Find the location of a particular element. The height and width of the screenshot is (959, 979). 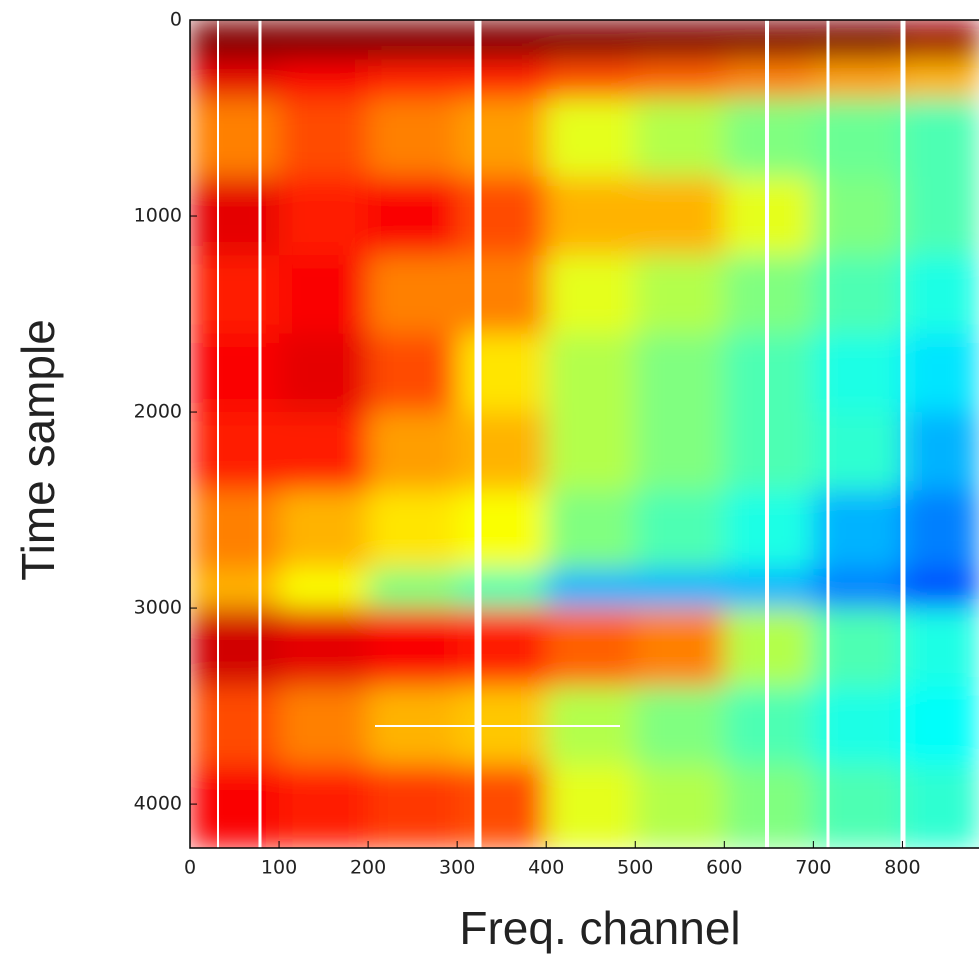

y-axis-label: Time sample is located at coordinates (38, 450).